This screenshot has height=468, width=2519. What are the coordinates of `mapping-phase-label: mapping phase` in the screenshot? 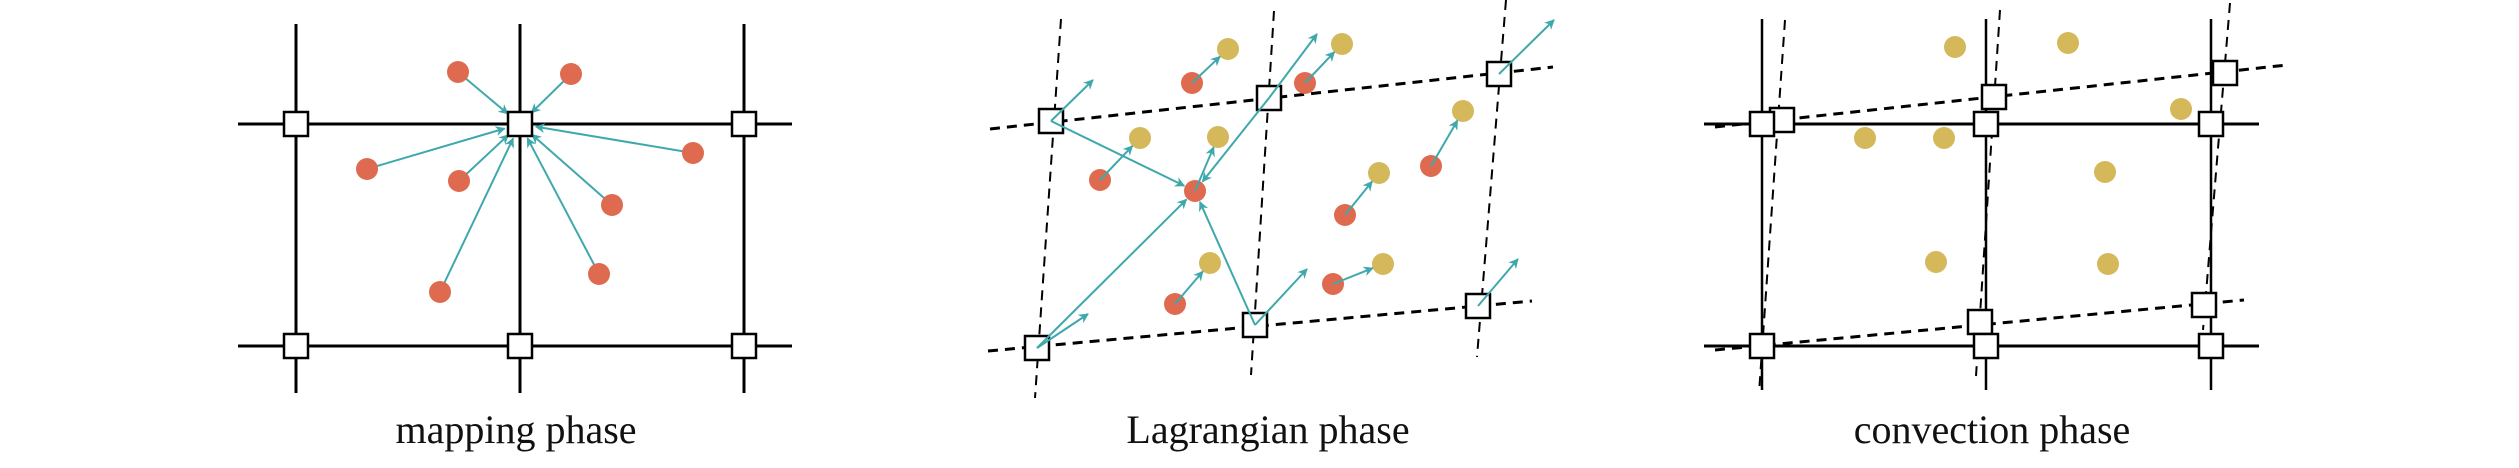 It's located at (516, 429).